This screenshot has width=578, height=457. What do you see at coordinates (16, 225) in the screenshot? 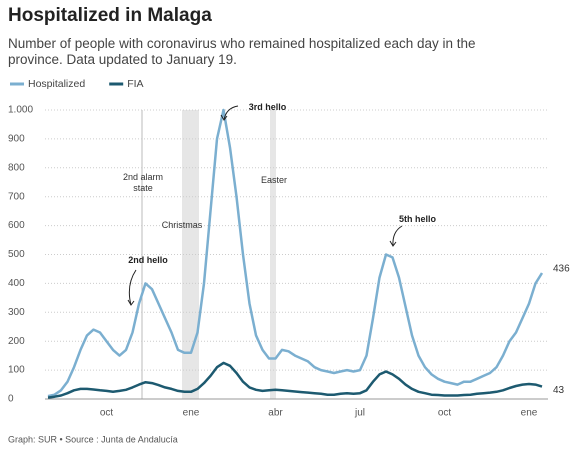
I see `y-tick-label: 600` at bounding box center [16, 225].